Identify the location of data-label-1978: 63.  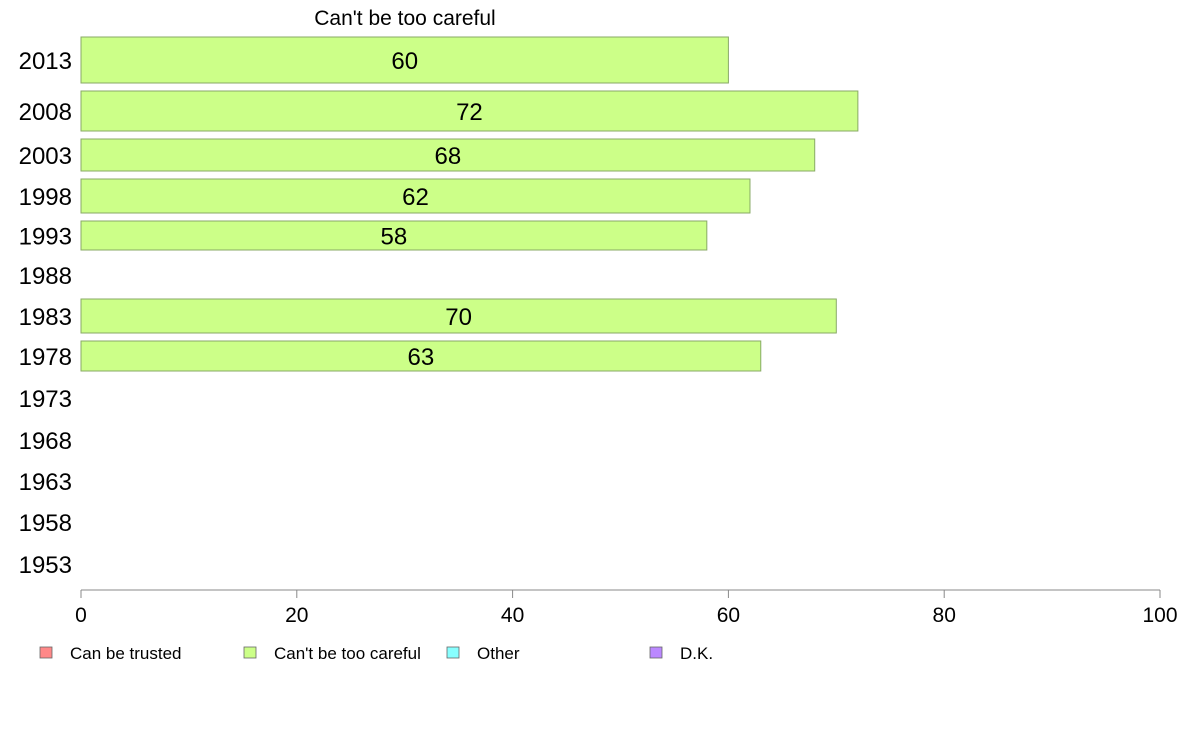
(421, 357).